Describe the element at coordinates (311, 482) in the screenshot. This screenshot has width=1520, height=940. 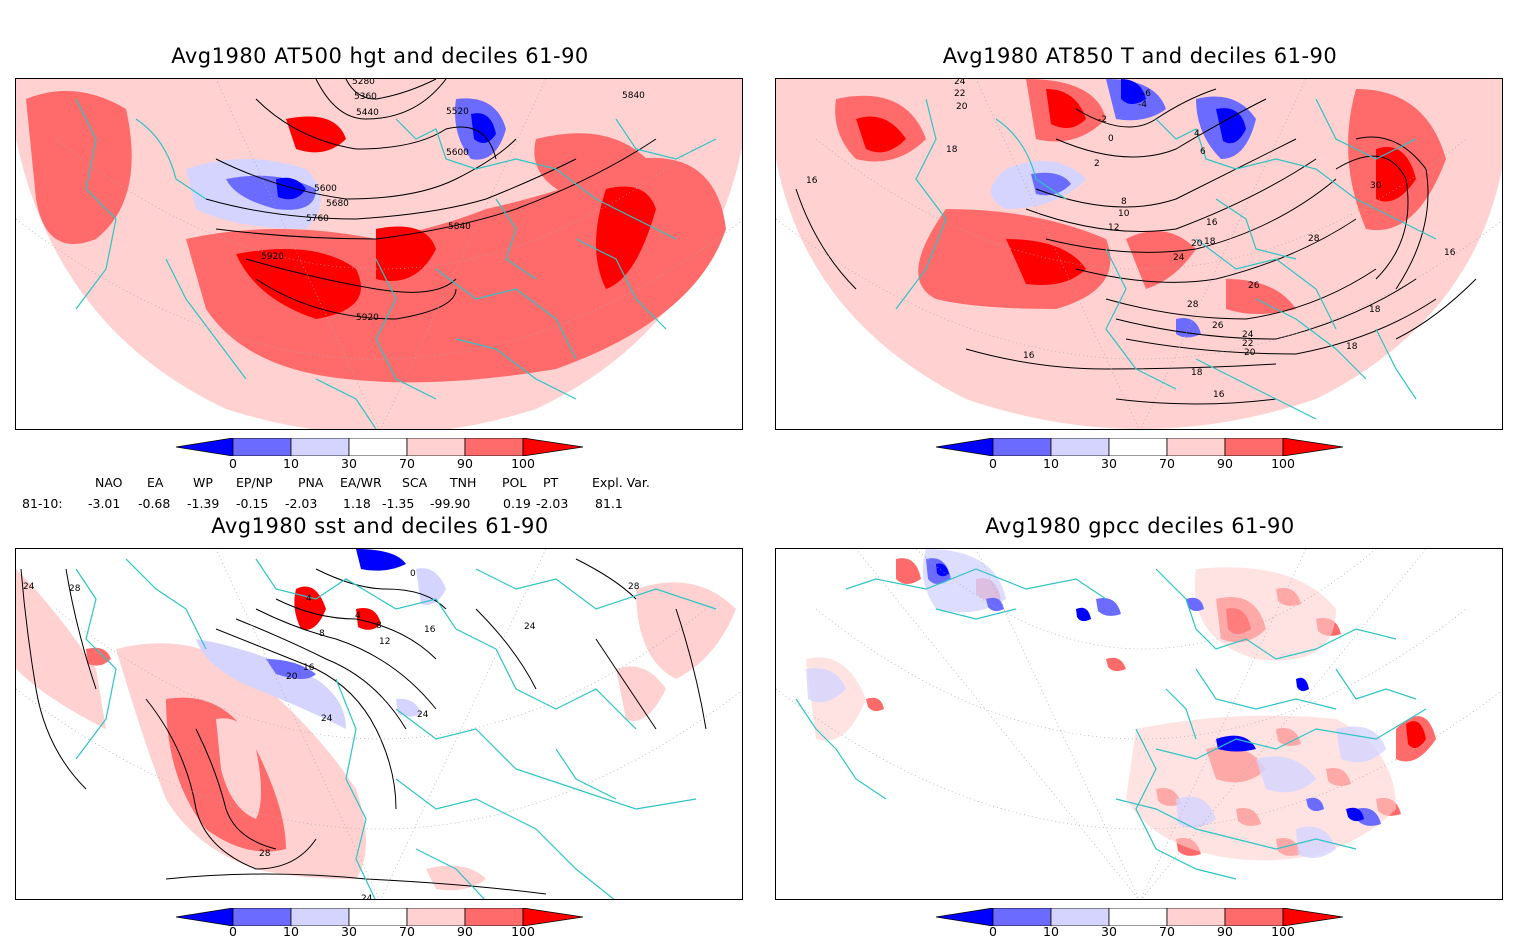
I see `index-header: PNA` at that location.